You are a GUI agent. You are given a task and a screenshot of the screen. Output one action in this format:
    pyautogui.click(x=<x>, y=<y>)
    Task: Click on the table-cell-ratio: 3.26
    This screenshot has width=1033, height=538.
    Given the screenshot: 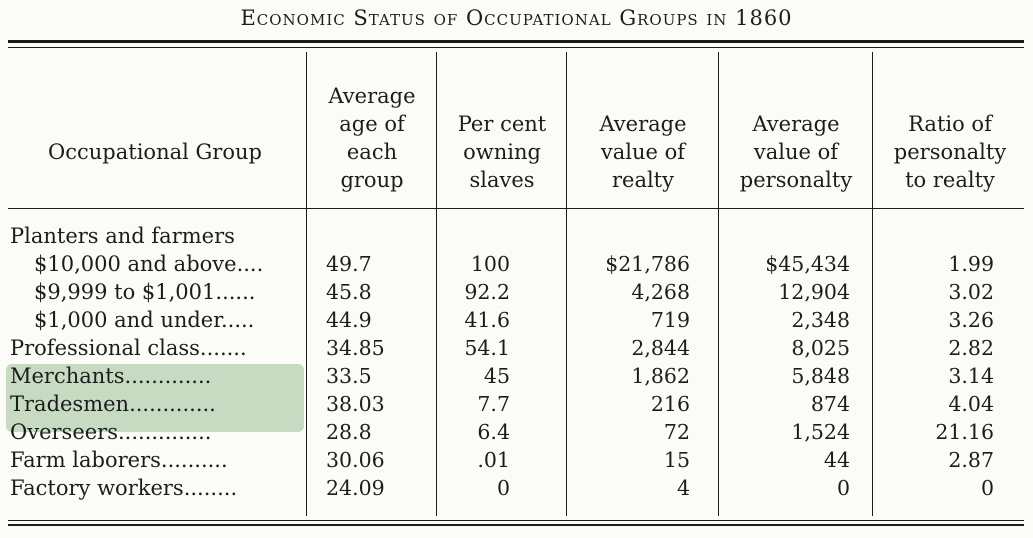 What is the action you would take?
    pyautogui.click(x=971, y=320)
    